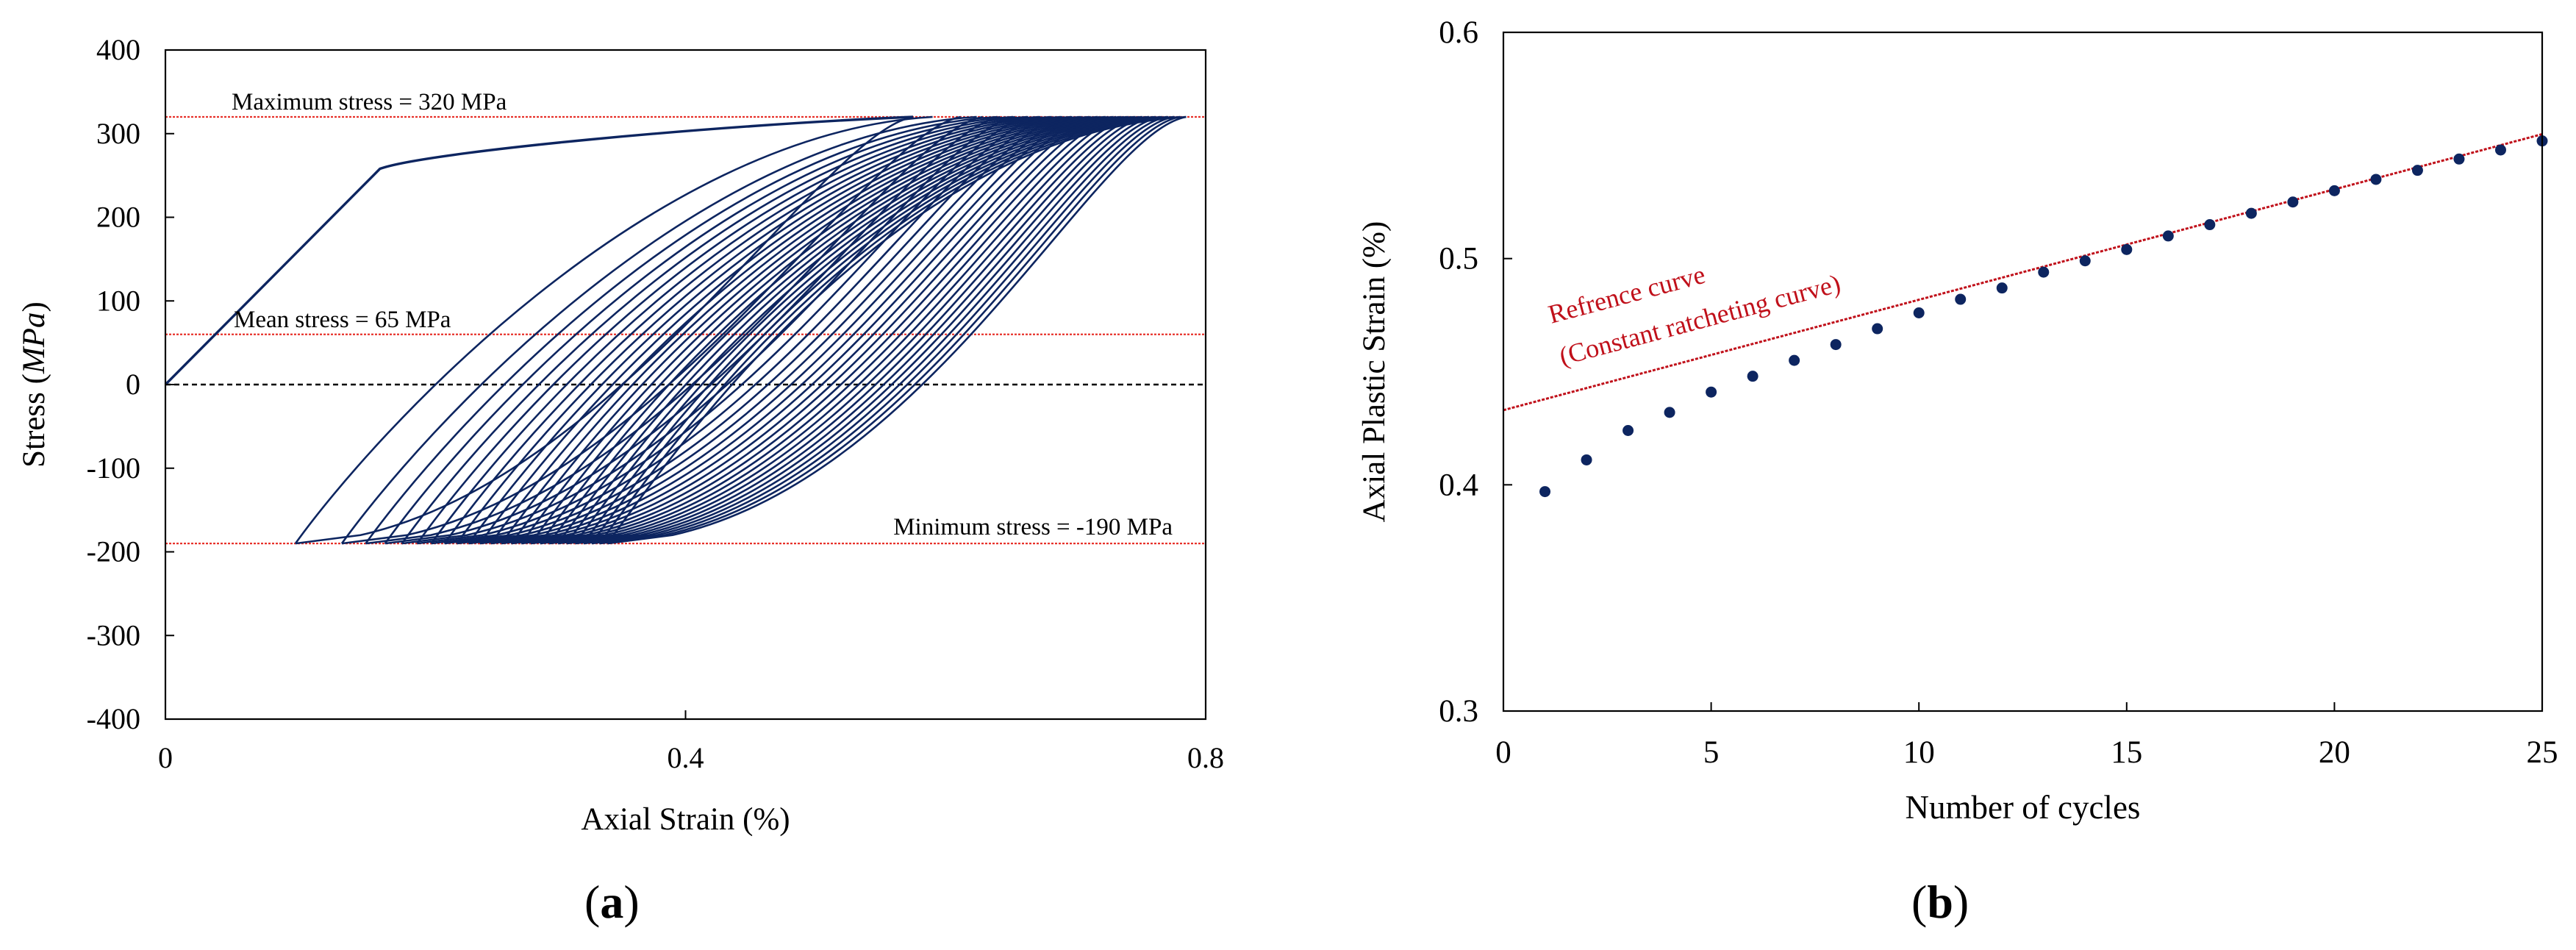  Describe the element at coordinates (2126, 753) in the screenshot. I see `x-tick-label: 15` at that location.